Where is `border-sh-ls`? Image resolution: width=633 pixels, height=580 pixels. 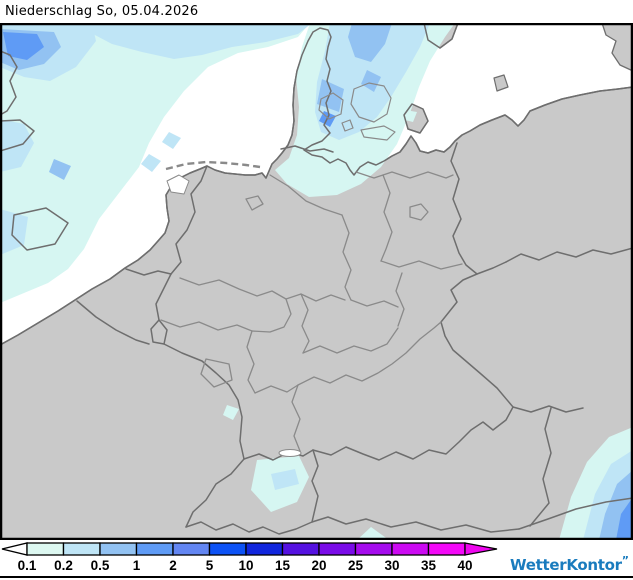
border-sh-ls is located at coordinates (306, 195).